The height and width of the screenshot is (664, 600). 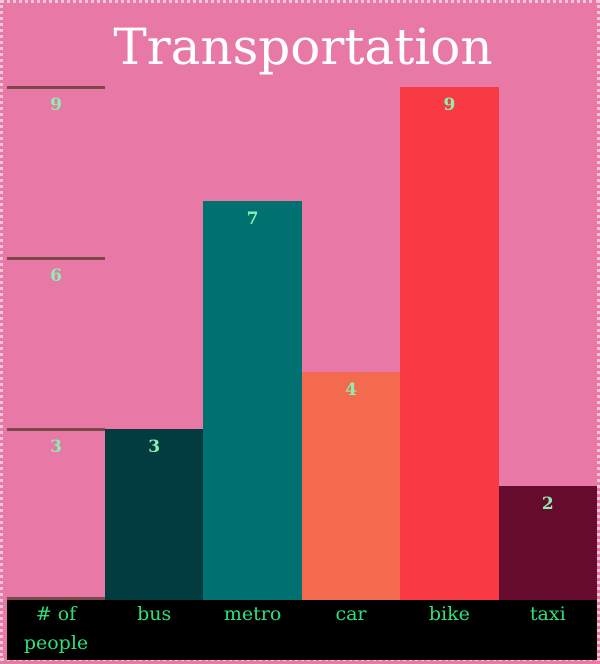 I want to click on x-tick-label-car: car, so click(x=351, y=614).